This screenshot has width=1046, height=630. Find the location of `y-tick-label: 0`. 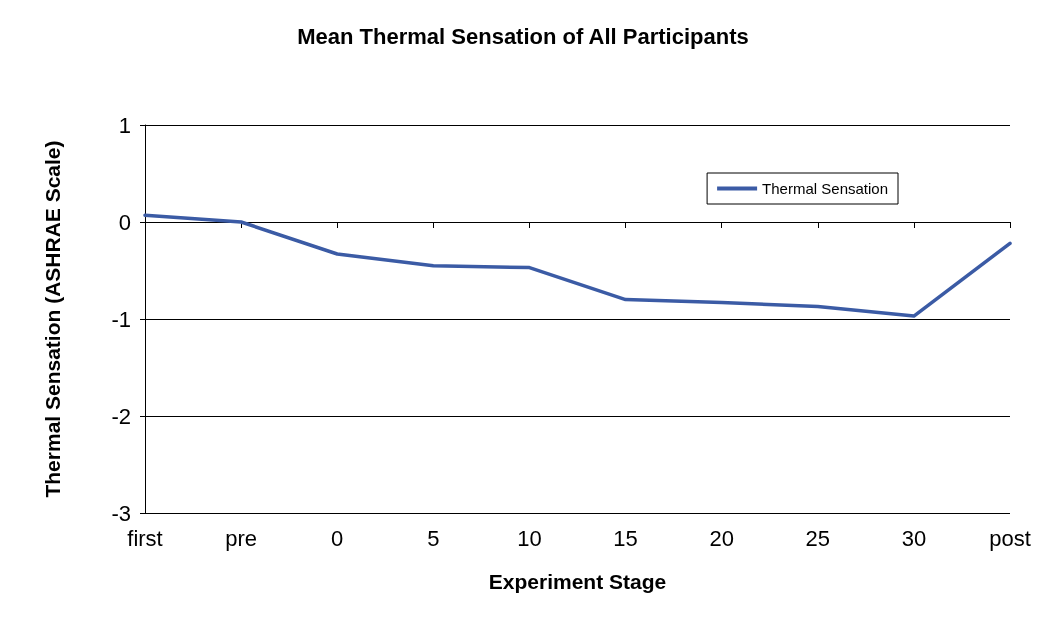

y-tick-label: 0 is located at coordinates (124, 222).